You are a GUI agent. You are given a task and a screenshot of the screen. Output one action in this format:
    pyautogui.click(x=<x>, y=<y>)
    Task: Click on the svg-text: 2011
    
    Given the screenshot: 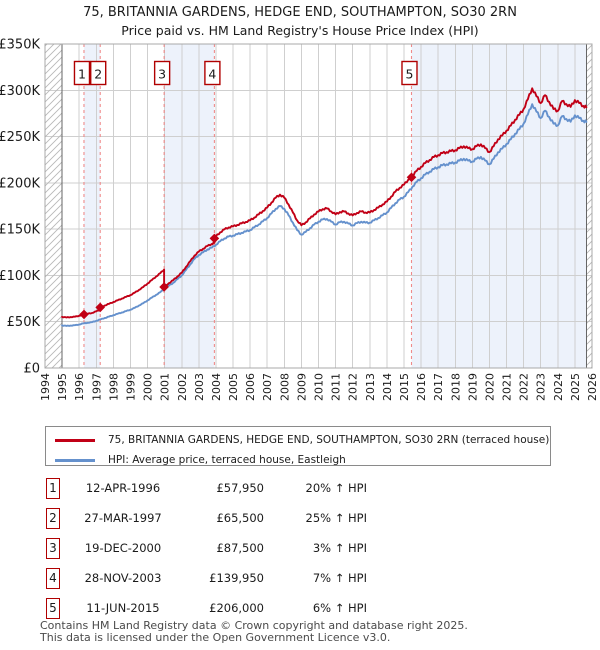 What is the action you would take?
    pyautogui.click(x=336, y=387)
    